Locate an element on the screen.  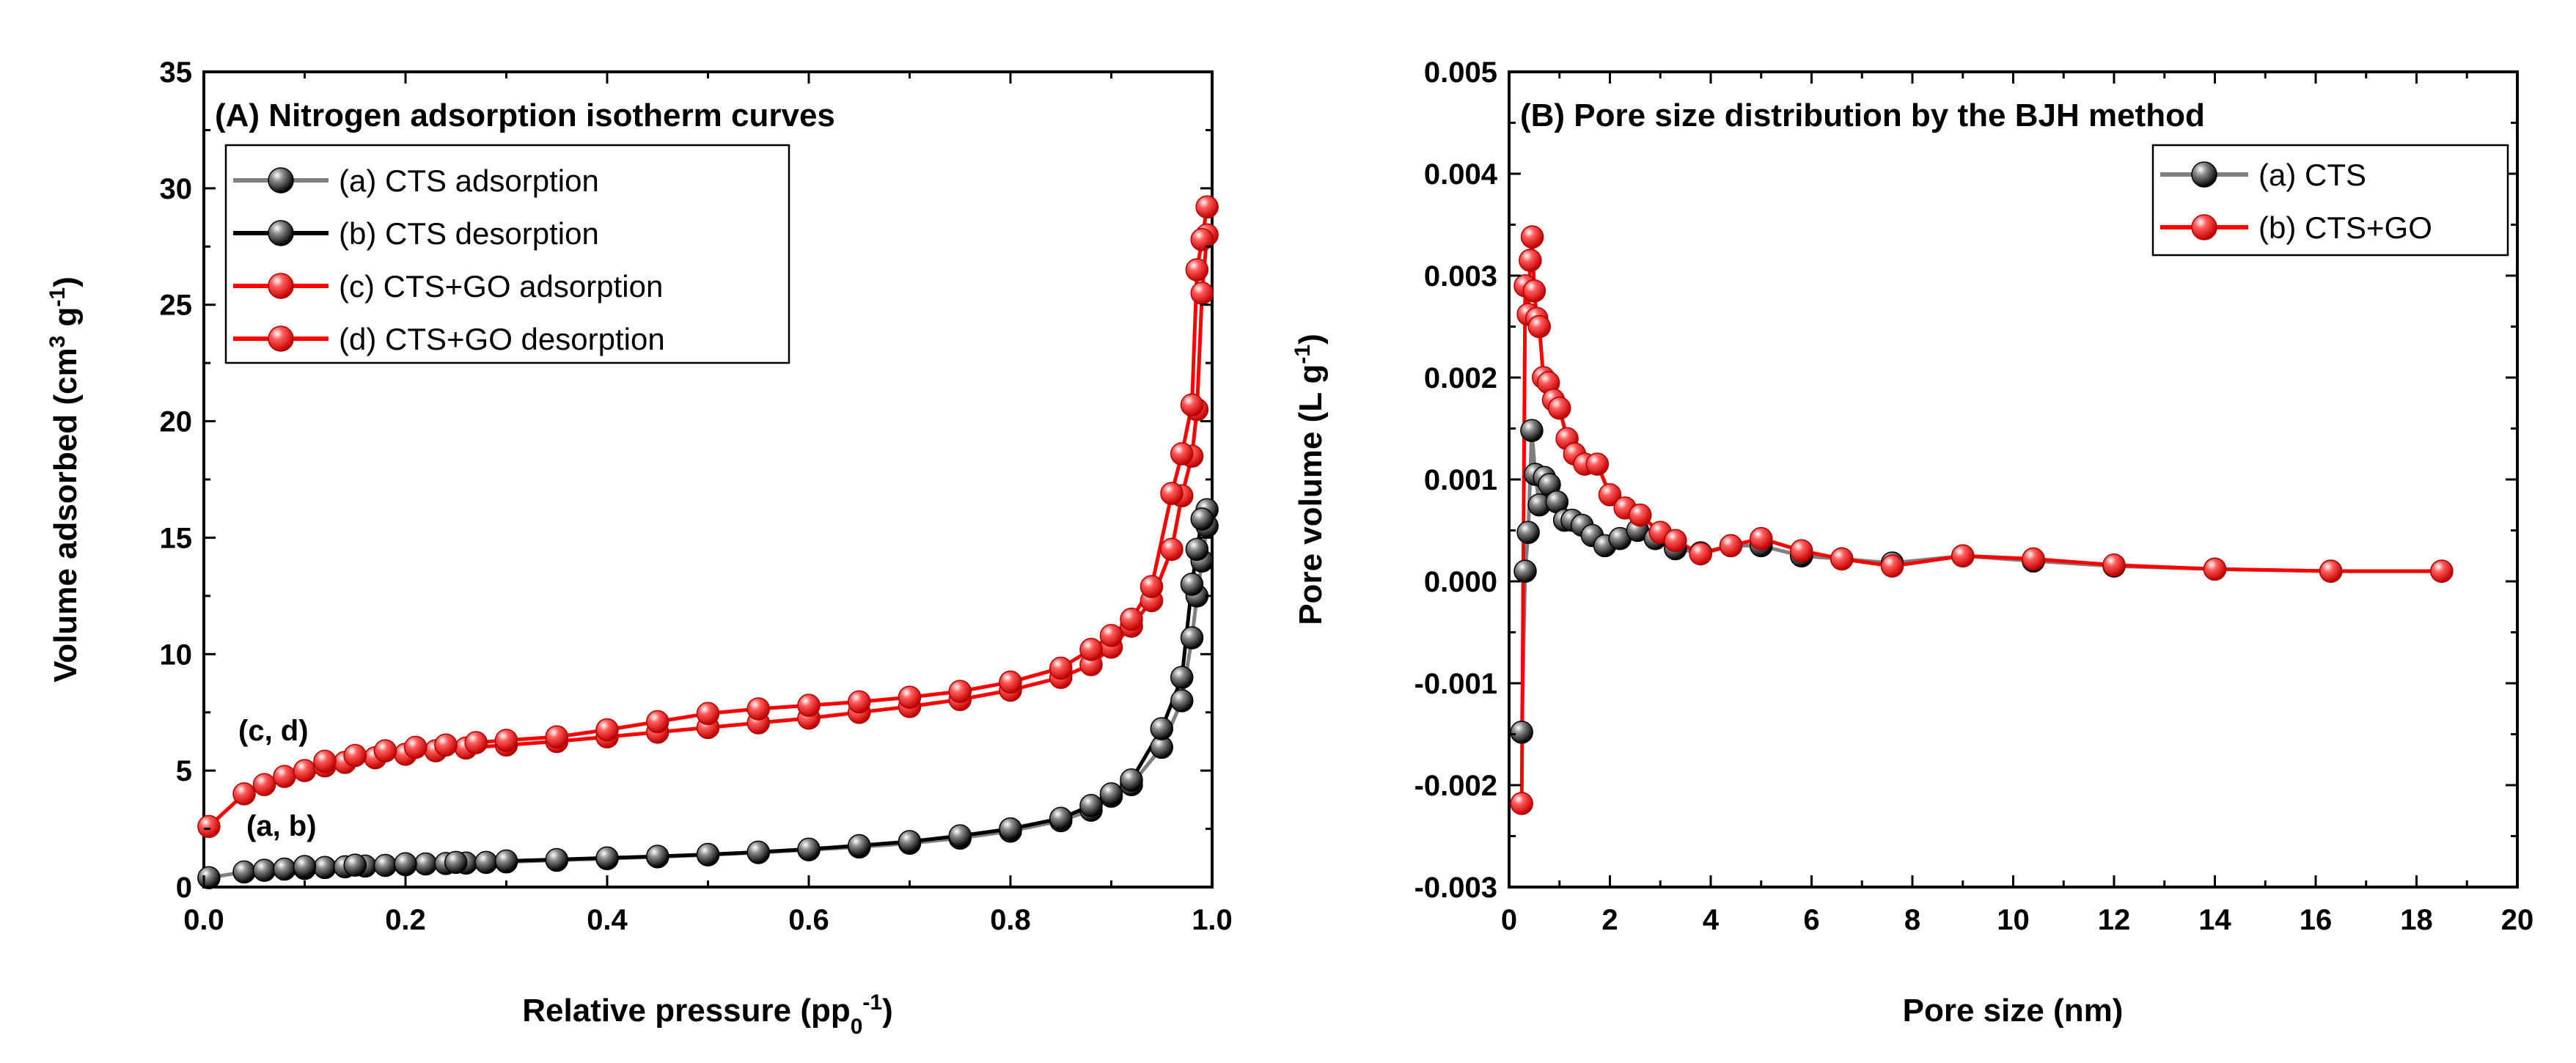
y-tick-label-b: -0.003 is located at coordinates (1456, 888).